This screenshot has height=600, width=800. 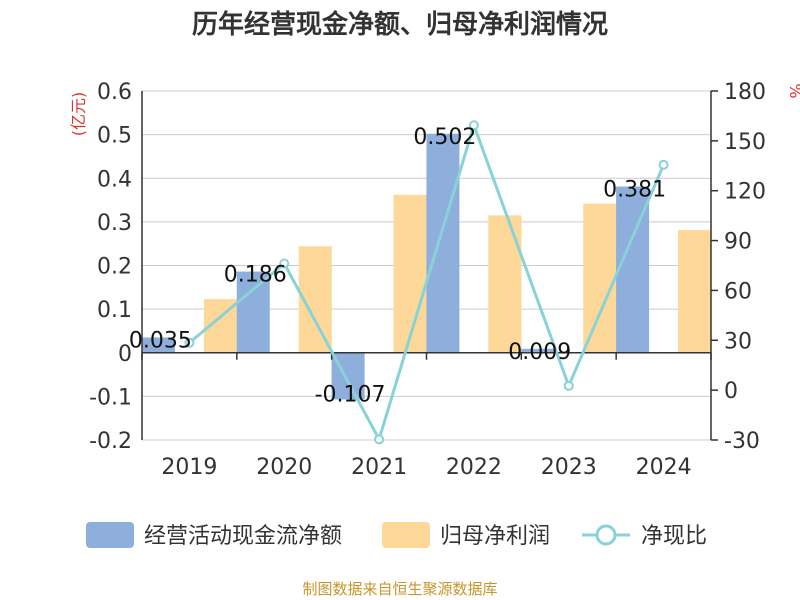 I want to click on legend-swatch-cashflow, so click(x=110, y=535).